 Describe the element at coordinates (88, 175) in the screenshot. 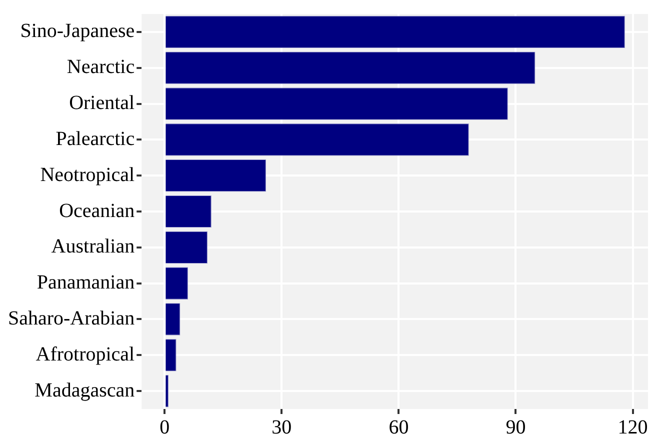

I see `y-tick-label: Neotropical` at that location.